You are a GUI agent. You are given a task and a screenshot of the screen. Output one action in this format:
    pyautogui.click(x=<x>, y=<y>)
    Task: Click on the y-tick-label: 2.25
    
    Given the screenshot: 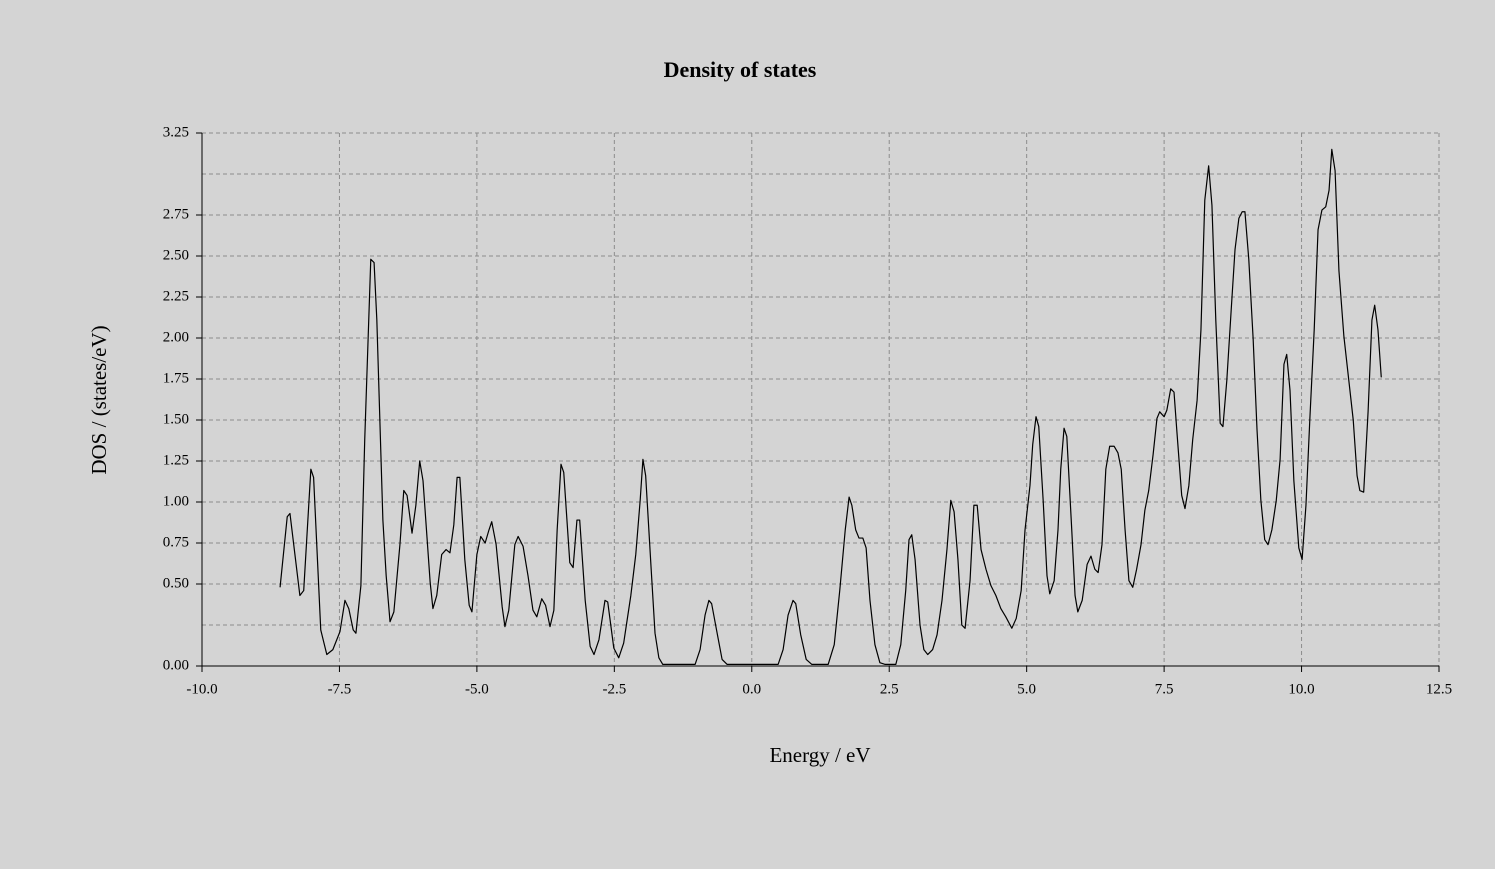 What is the action you would take?
    pyautogui.click(x=176, y=296)
    